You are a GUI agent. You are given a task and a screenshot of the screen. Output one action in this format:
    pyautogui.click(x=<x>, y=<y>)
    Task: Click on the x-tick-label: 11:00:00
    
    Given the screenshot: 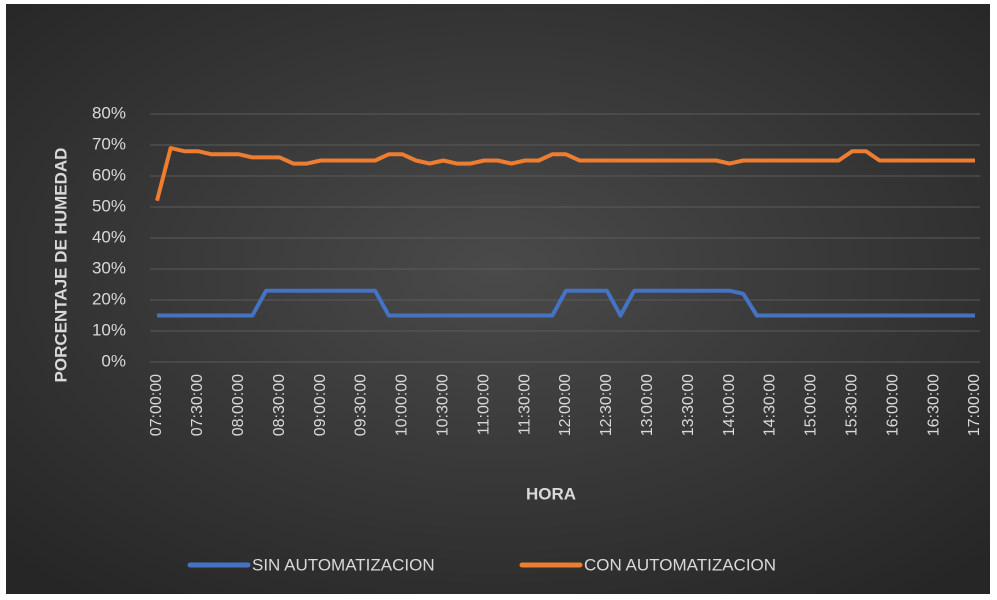 What is the action you would take?
    pyautogui.click(x=483, y=404)
    